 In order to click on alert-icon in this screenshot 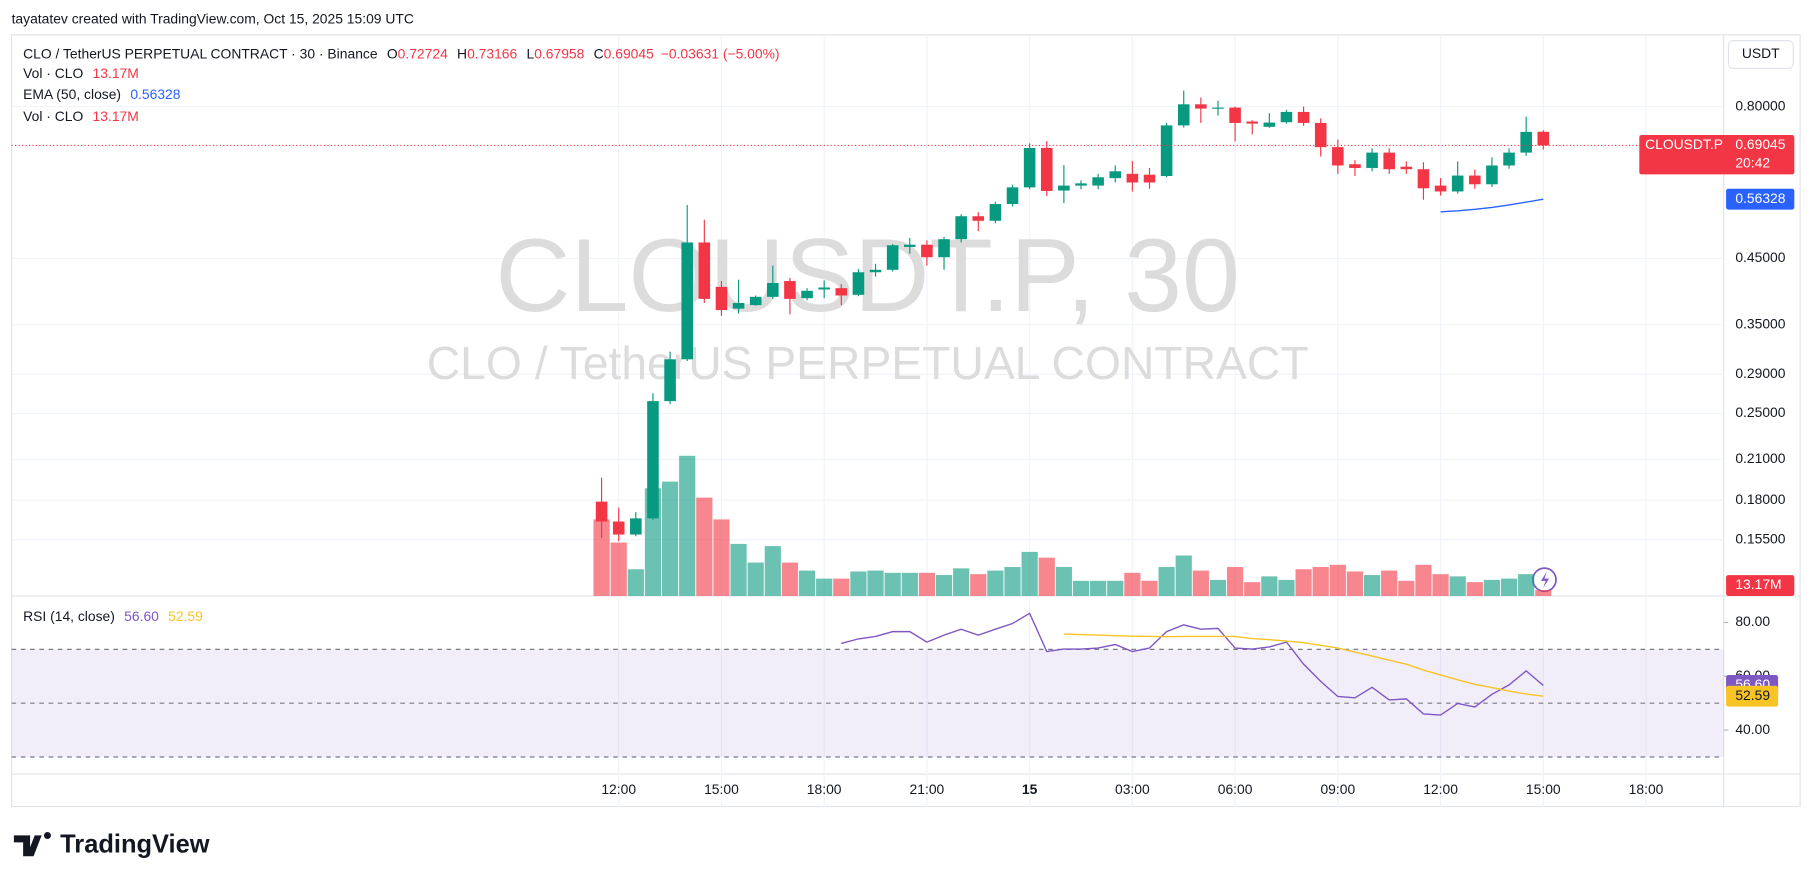, I will do `click(1544, 580)`.